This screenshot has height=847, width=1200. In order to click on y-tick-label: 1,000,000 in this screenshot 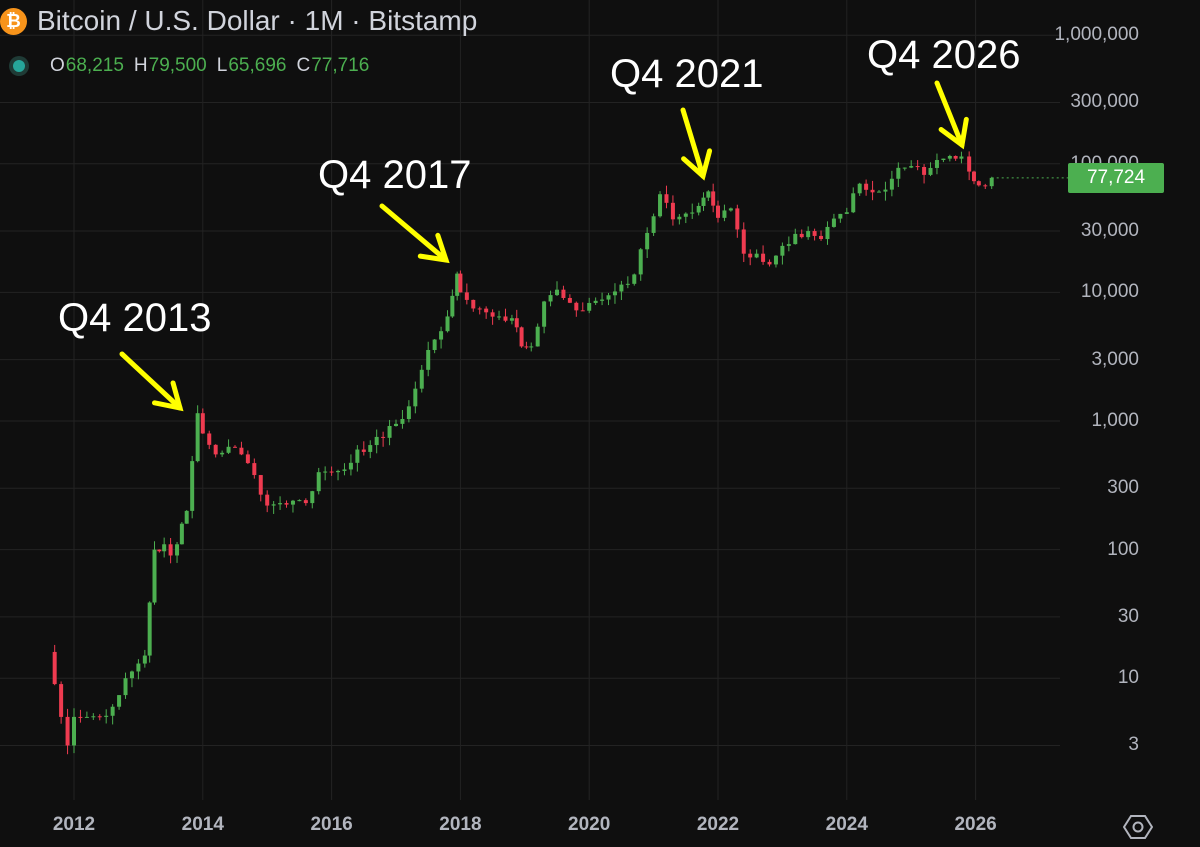, I will do `click(1096, 35)`.